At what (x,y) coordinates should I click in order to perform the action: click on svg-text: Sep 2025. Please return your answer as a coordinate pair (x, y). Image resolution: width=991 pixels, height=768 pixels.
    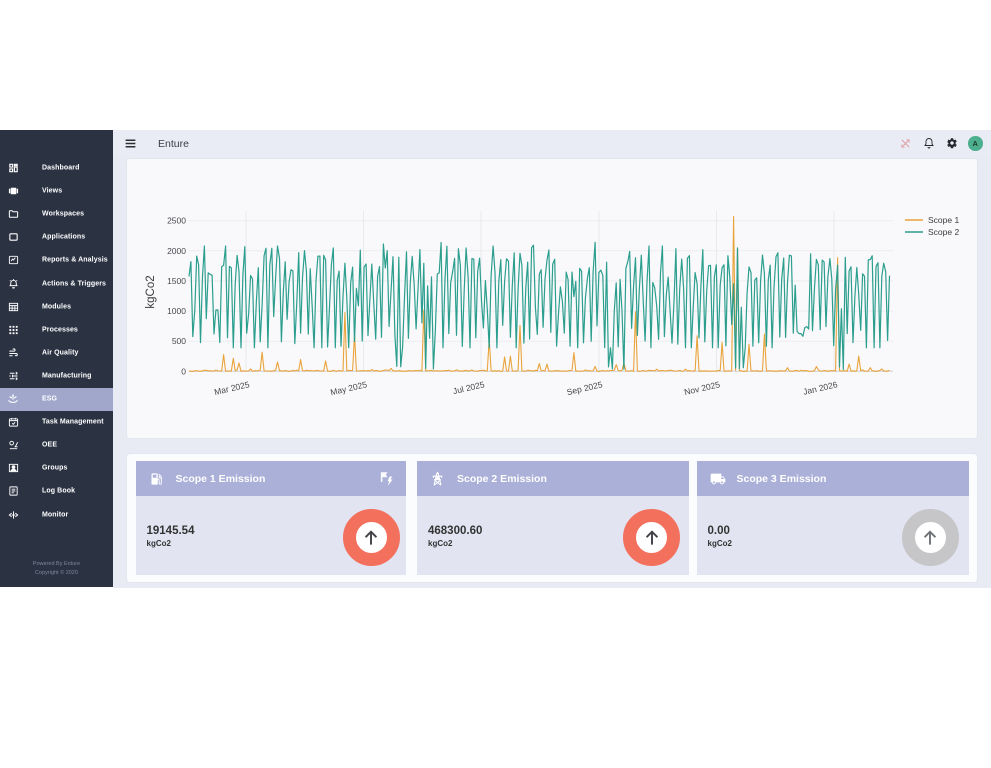
    Looking at the image, I should click on (585, 388).